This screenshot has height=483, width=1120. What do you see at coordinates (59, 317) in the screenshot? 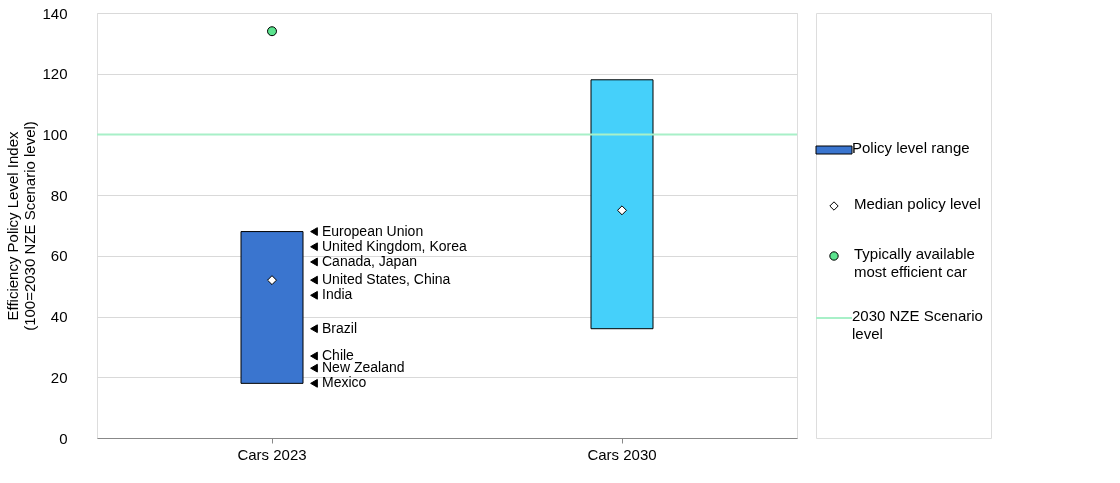
I see `y-tick-label: 40` at bounding box center [59, 317].